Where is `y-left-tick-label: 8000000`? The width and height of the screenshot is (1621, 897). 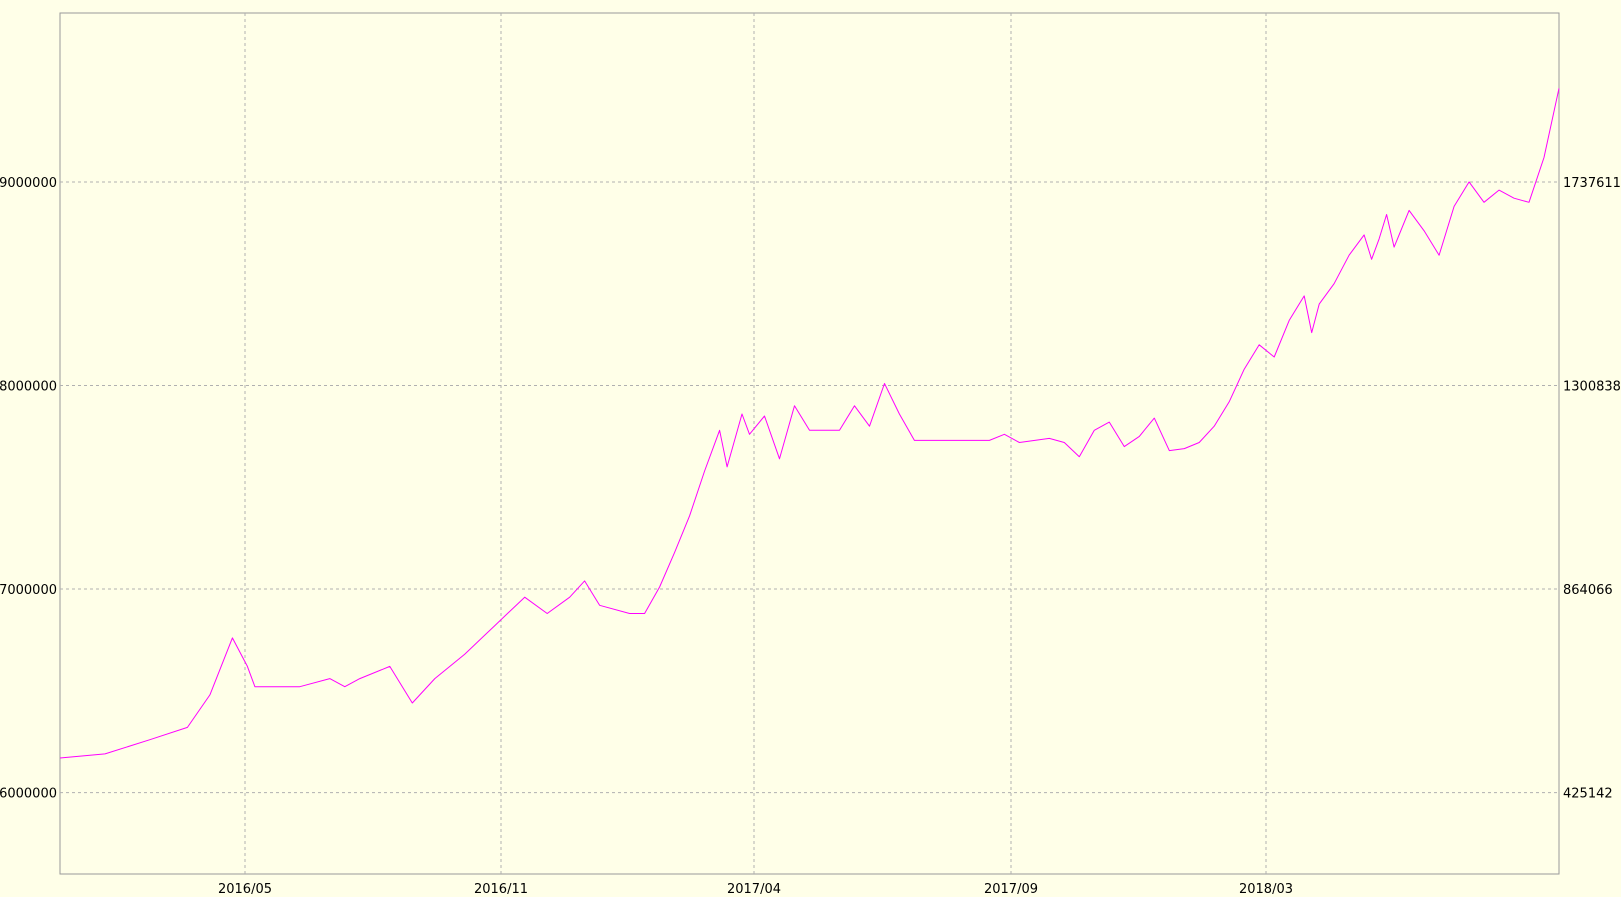
y-left-tick-label: 8000000 is located at coordinates (28, 386).